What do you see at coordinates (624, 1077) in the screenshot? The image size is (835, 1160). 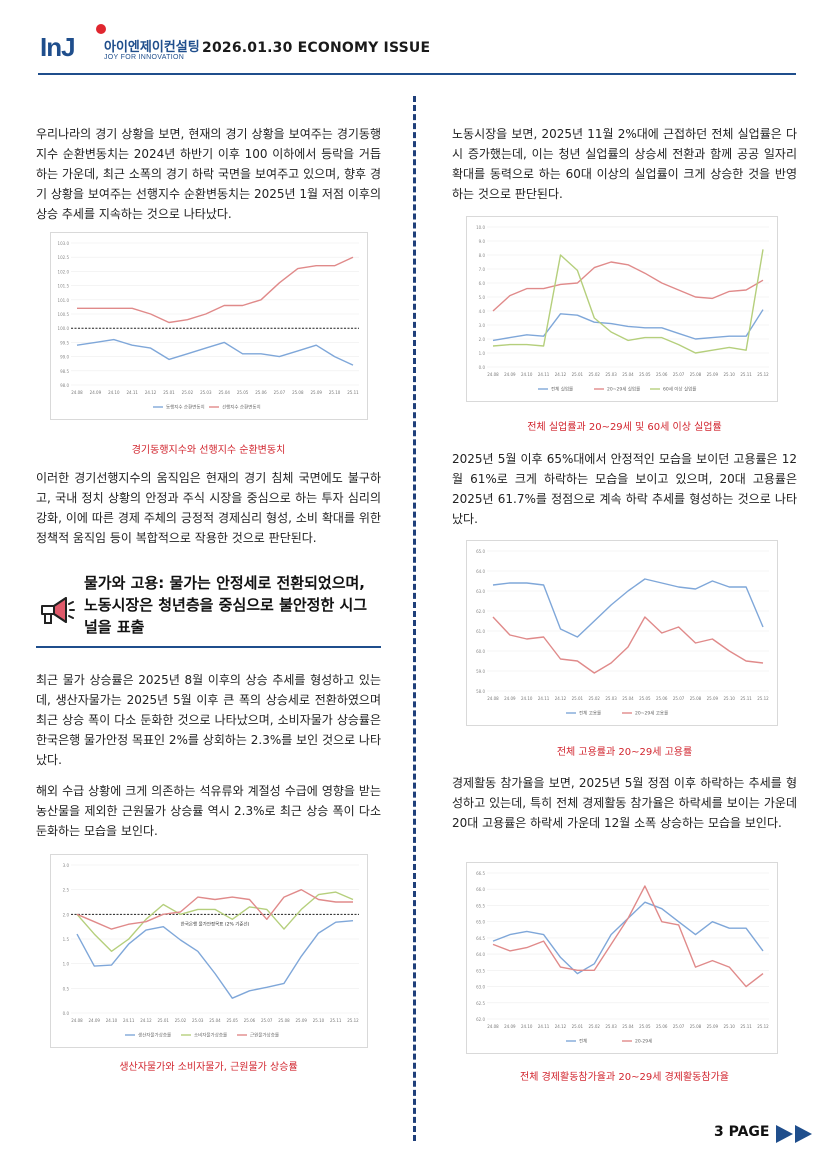 I see `right-caption-3: 전체 경제활동참가율과 20~29세 경제활동참가율` at bounding box center [624, 1077].